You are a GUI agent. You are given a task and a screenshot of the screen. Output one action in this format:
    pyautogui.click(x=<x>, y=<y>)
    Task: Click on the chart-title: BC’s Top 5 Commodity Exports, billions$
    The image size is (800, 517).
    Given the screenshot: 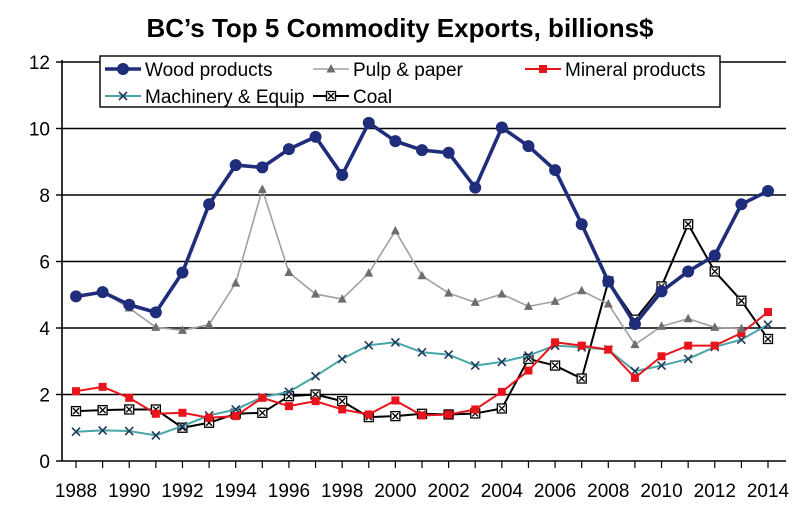 What is the action you would take?
    pyautogui.click(x=400, y=28)
    